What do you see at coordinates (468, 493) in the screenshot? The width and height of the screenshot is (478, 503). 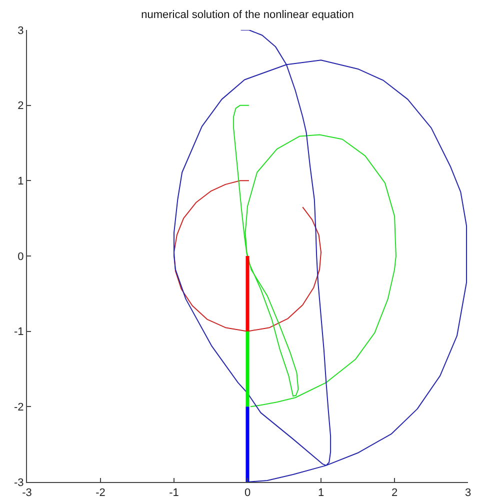 I see `x-tick-label: 3` at bounding box center [468, 493].